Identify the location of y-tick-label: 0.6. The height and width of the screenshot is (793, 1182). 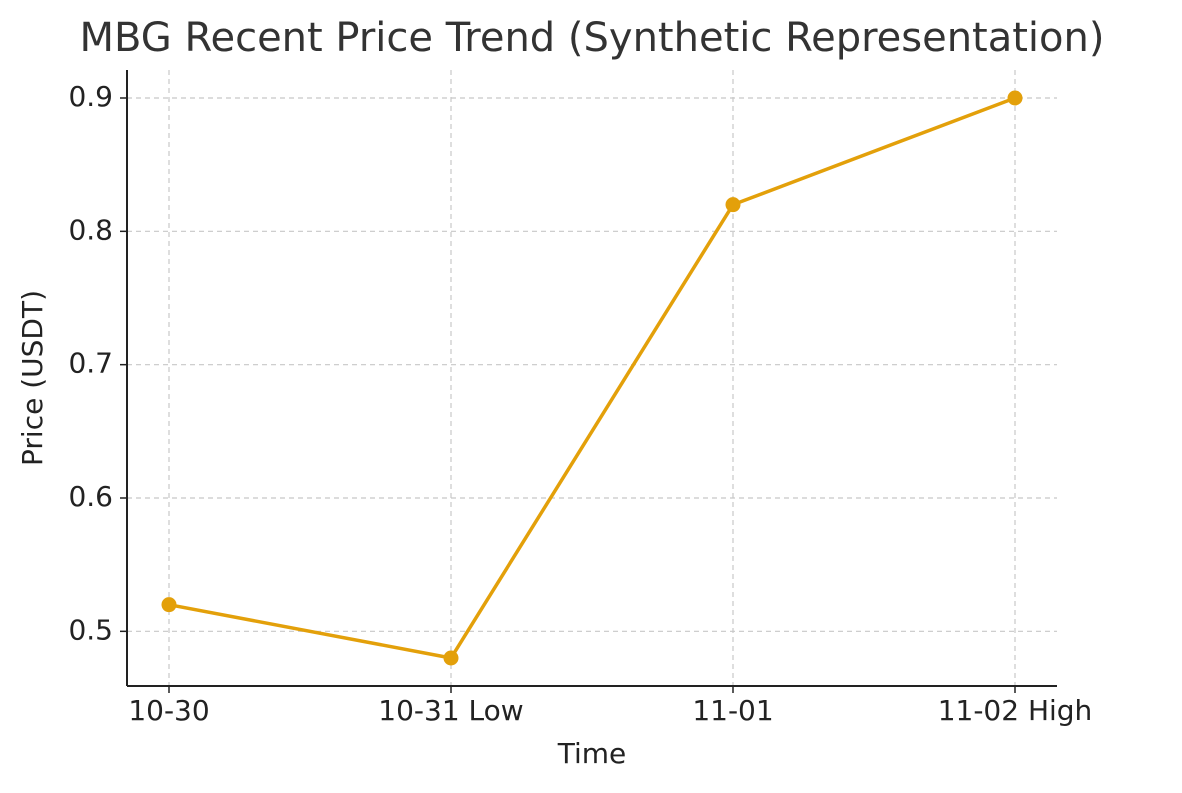
(90, 496).